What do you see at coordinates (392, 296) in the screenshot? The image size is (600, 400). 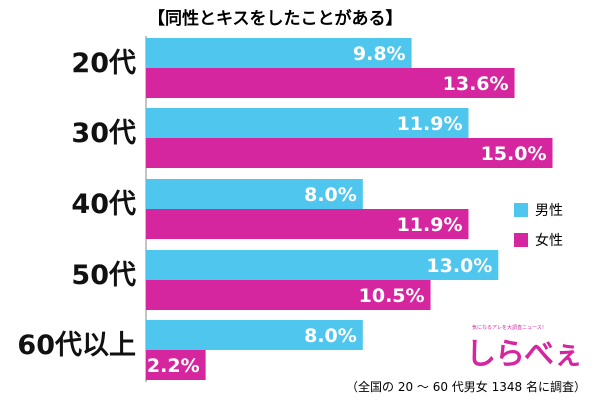 I see `data-label: 10.5%` at bounding box center [392, 296].